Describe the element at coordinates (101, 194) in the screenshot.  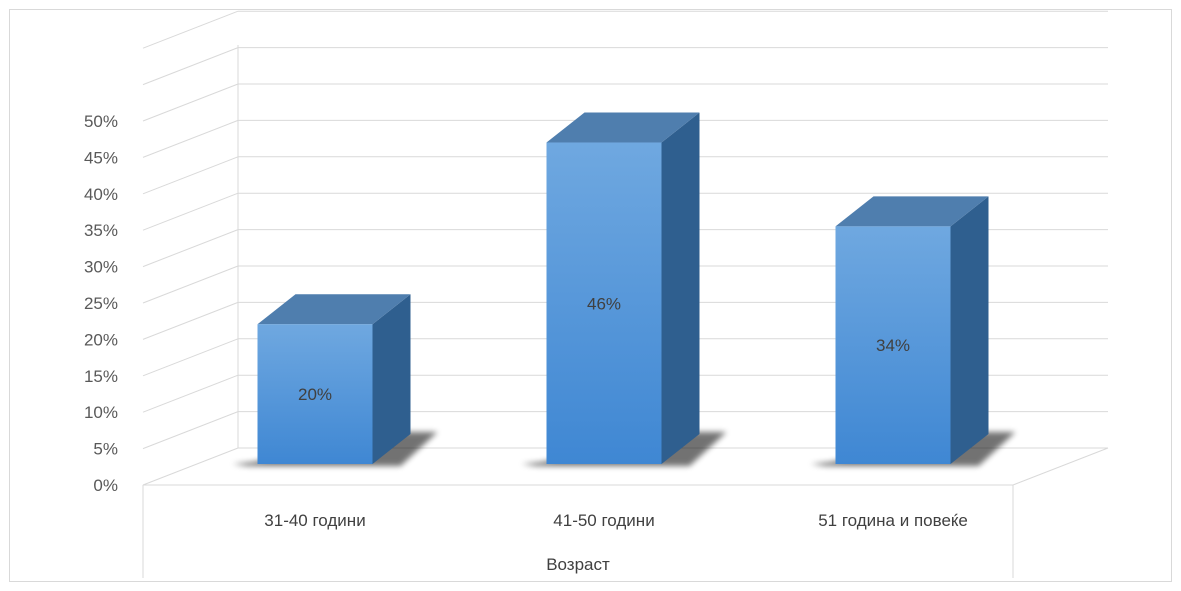
I see `y-tick-label: 40%` at that location.